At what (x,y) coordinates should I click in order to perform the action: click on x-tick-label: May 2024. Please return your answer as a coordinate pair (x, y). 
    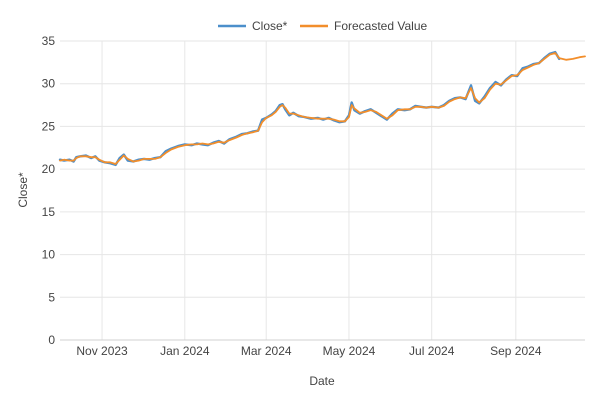
    Looking at the image, I should click on (349, 351).